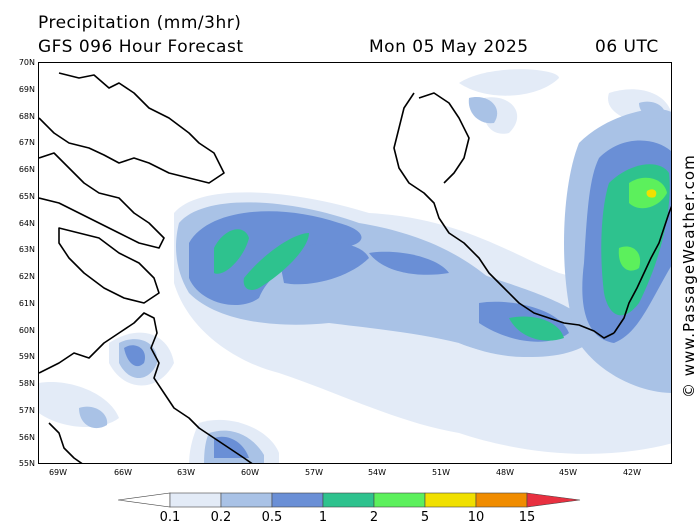 The width and height of the screenshot is (700, 525). I want to click on lat-label: 62N, so click(26, 276).